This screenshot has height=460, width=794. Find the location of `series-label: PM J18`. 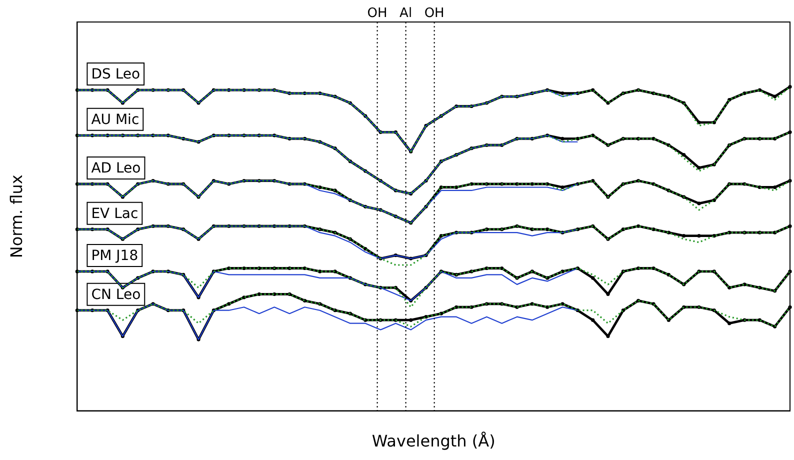

series-label: PM J18 is located at coordinates (114, 256).